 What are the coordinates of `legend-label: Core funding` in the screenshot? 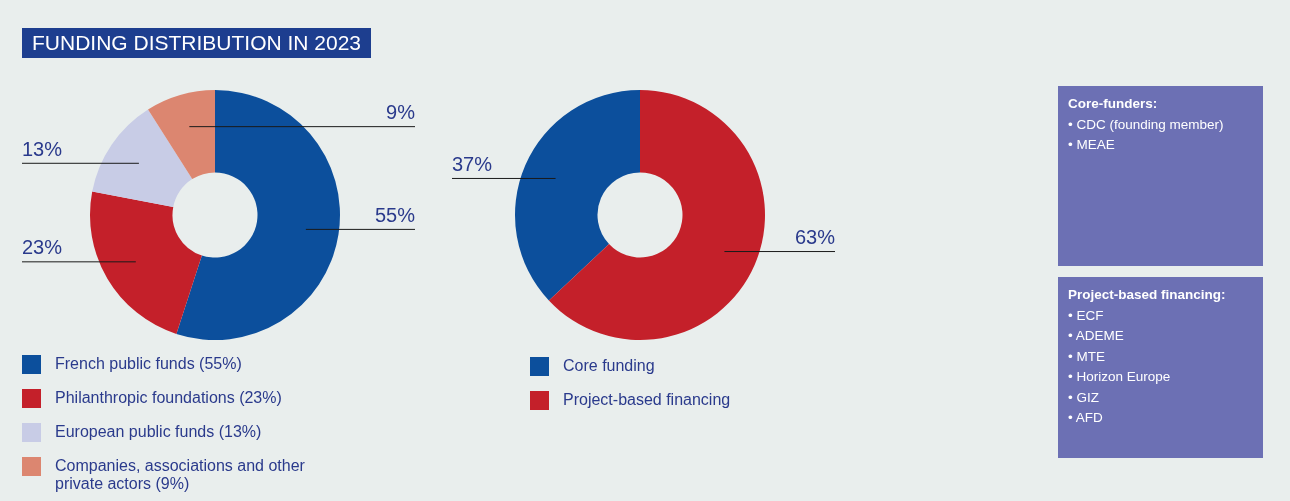 It's located at (609, 366).